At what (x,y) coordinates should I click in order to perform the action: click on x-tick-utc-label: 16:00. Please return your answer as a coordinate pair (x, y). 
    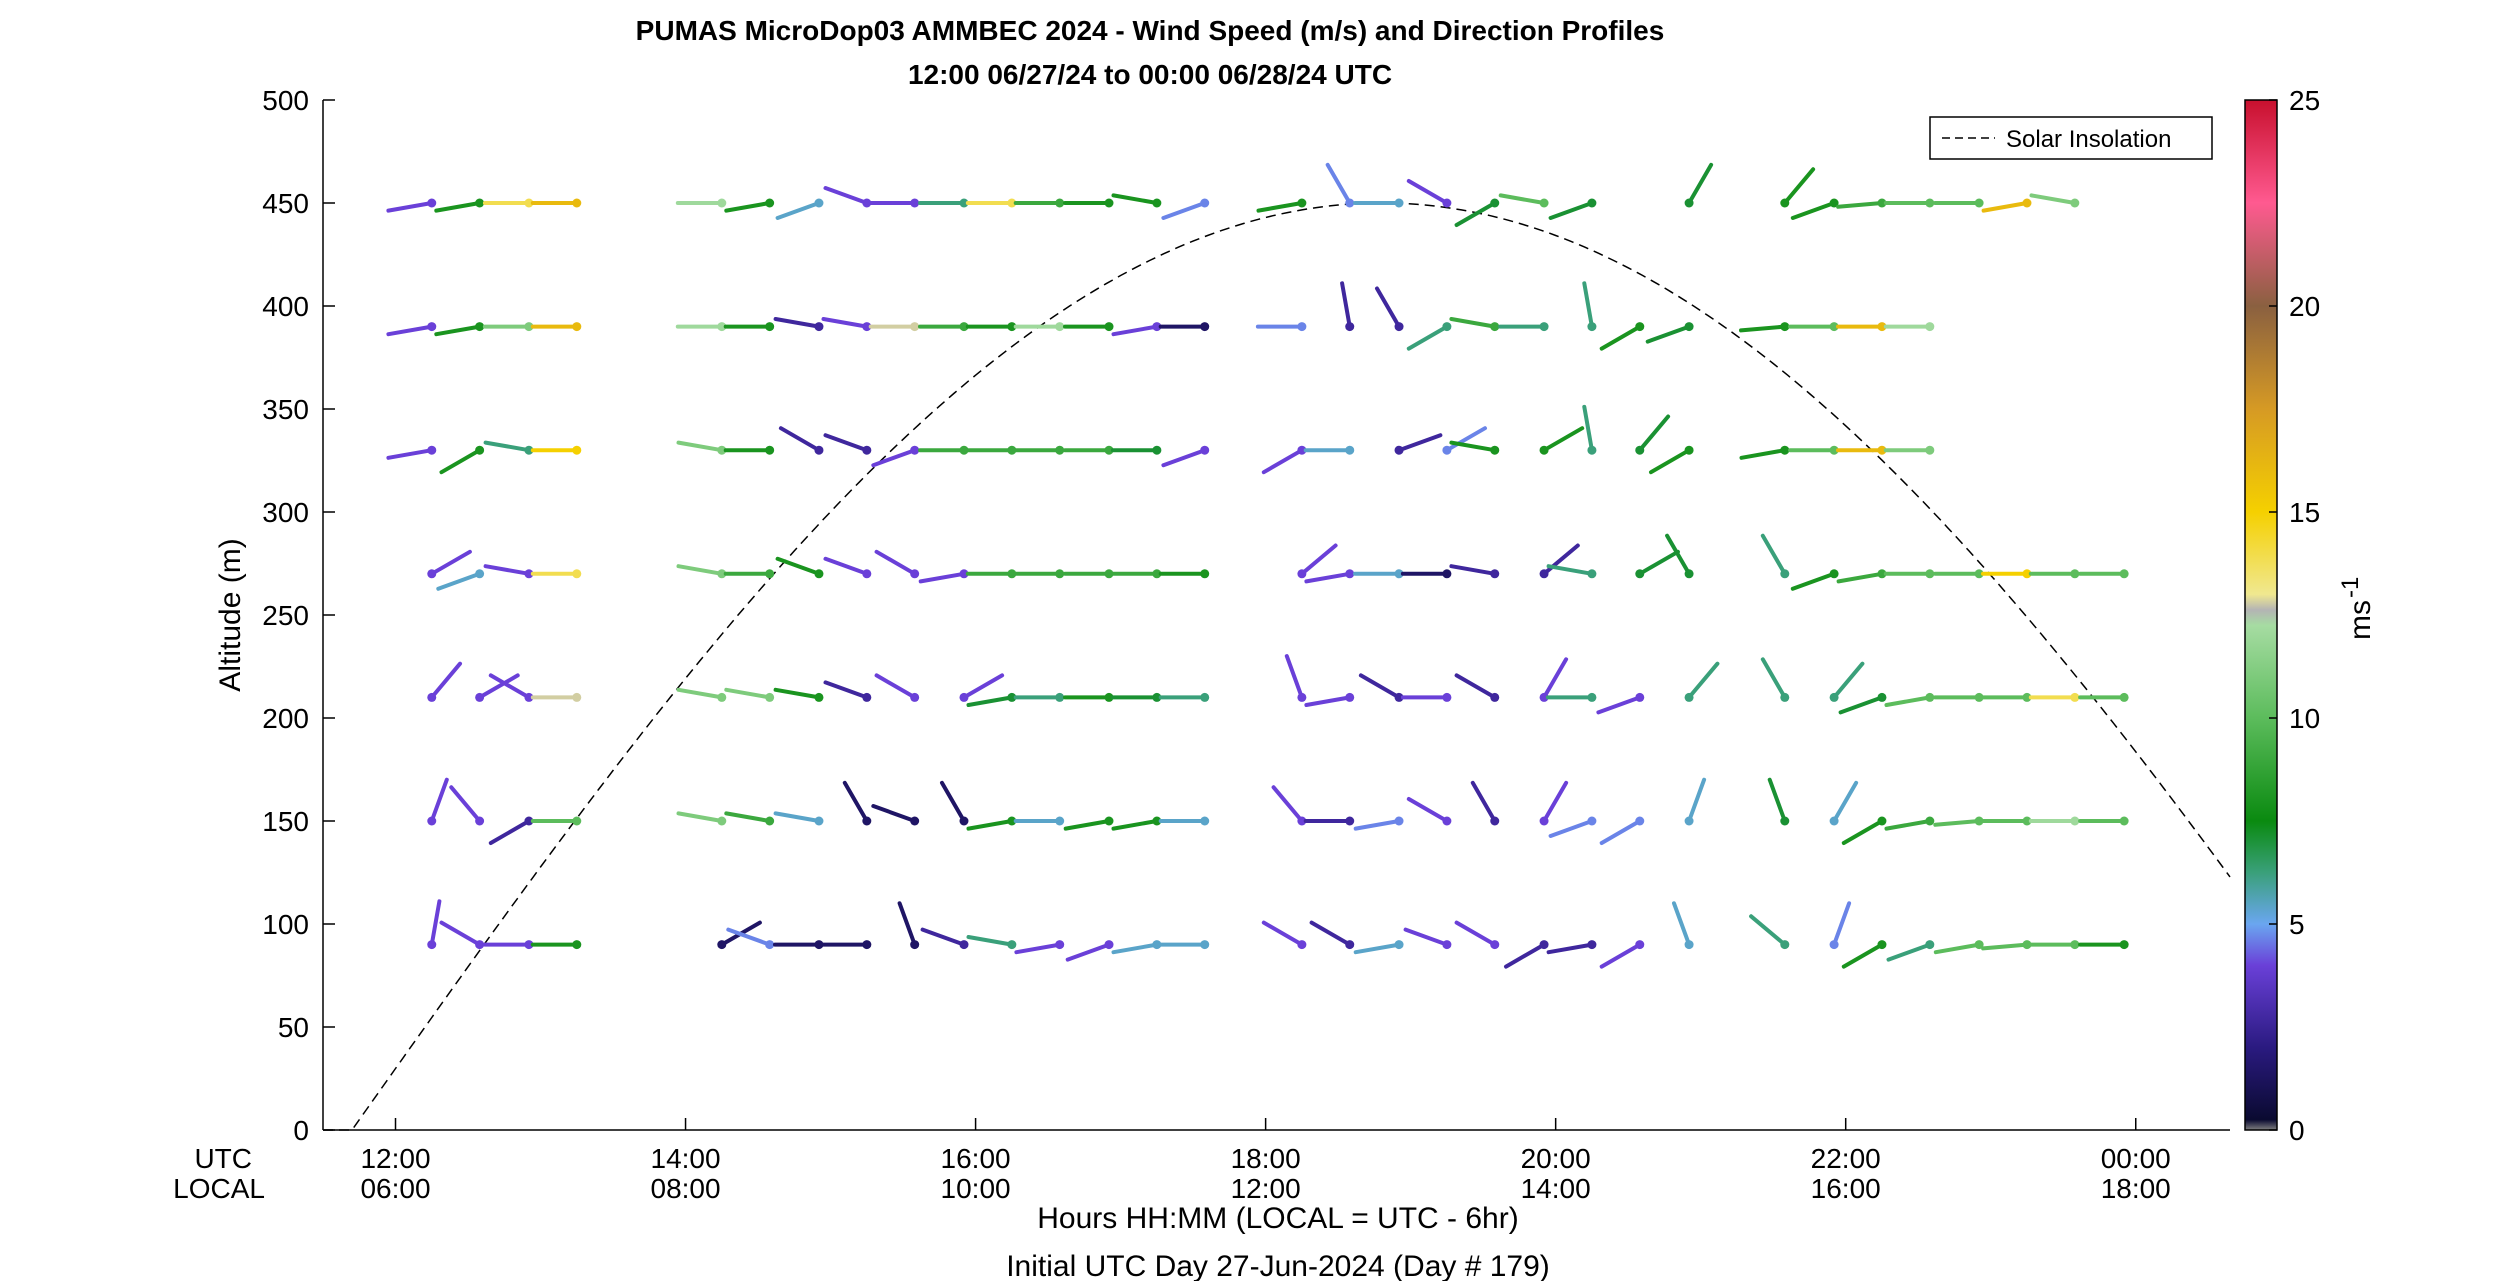
    Looking at the image, I should click on (976, 1158).